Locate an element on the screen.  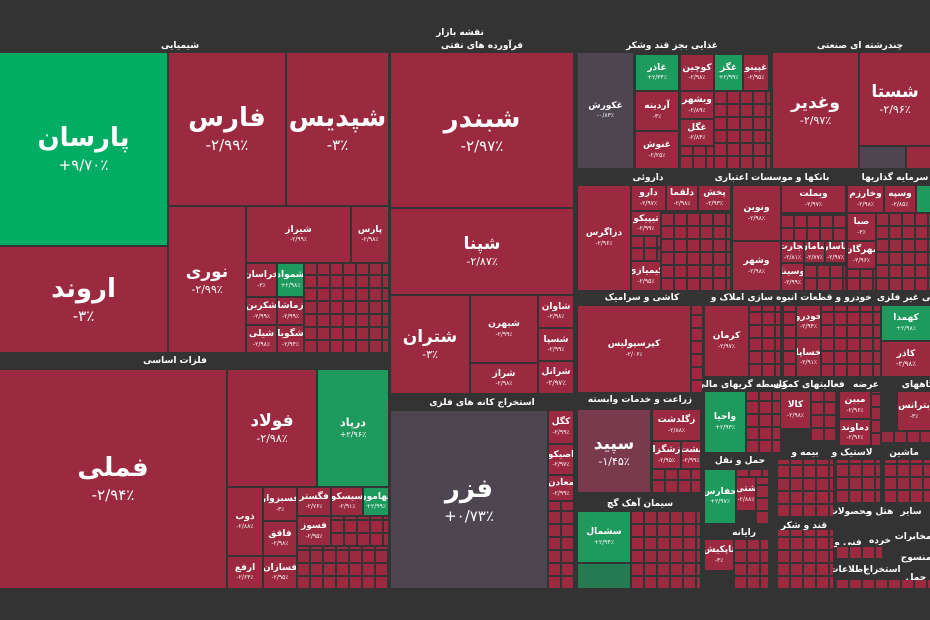
tile-neutral is located at coordinates (882, 157).